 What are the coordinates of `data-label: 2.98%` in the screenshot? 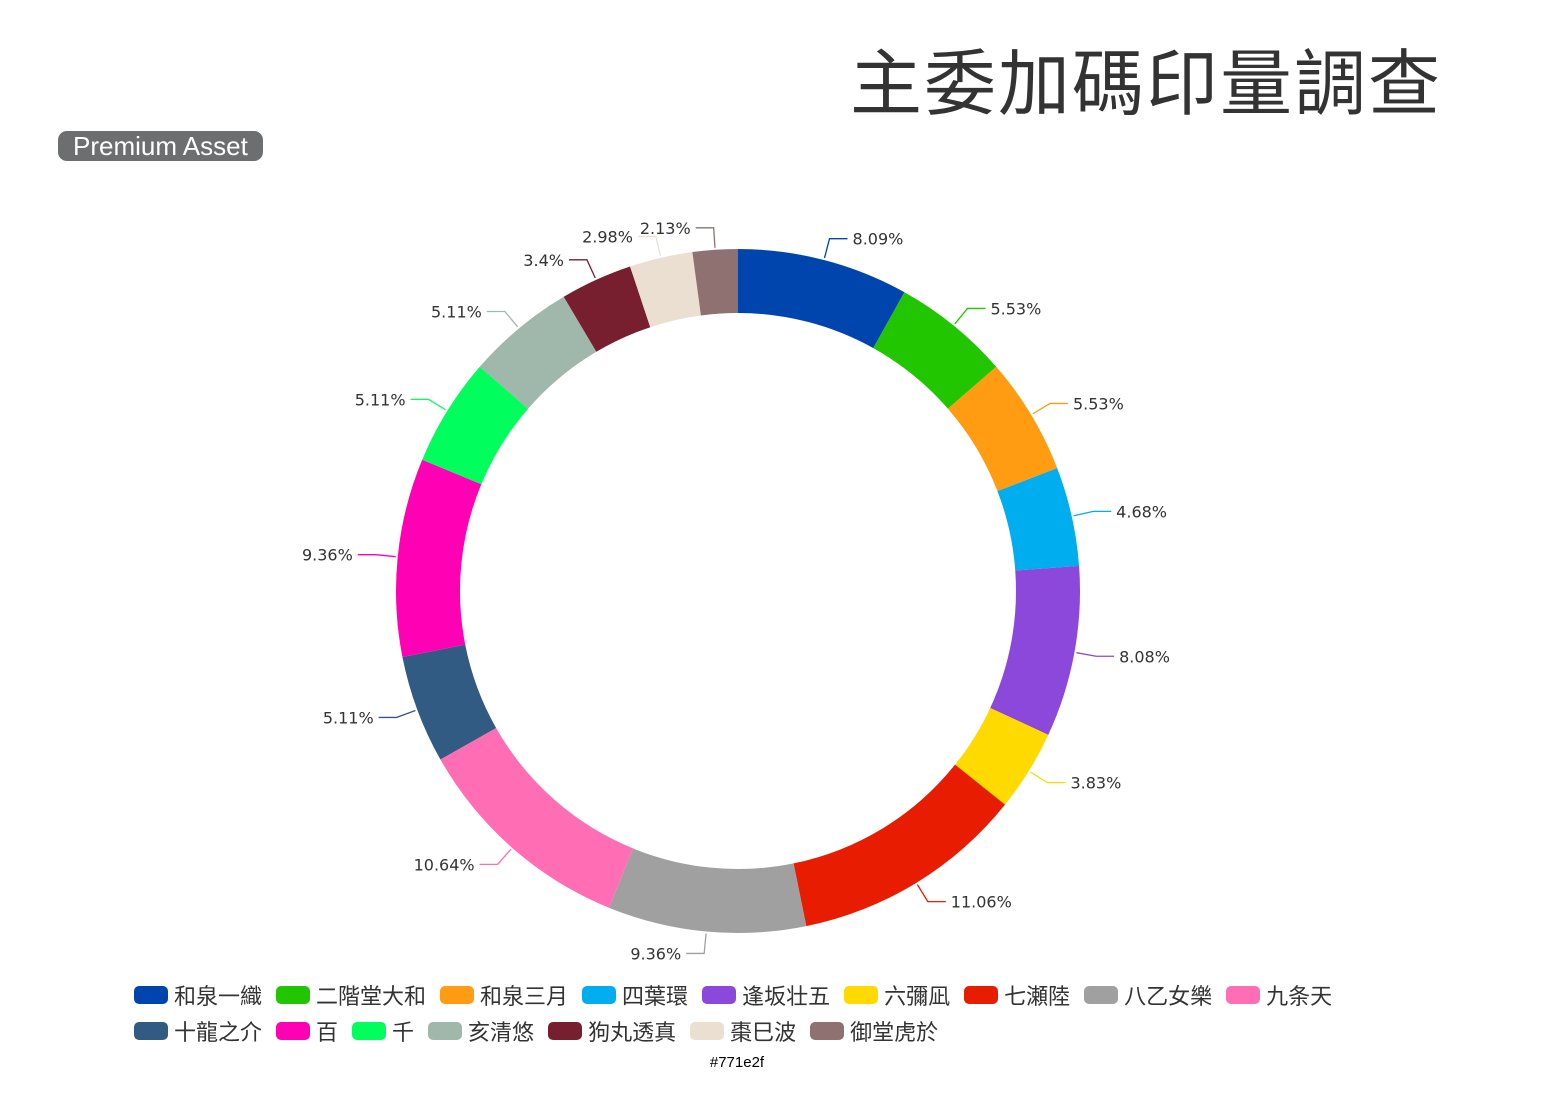 It's located at (607, 236).